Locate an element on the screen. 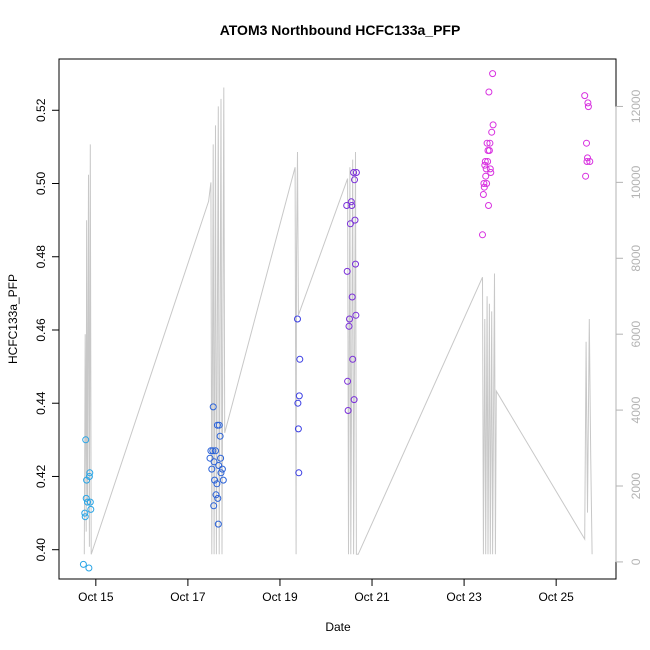 The height and width of the screenshot is (650, 650). y2-tick-label: 4000 is located at coordinates (636, 409).